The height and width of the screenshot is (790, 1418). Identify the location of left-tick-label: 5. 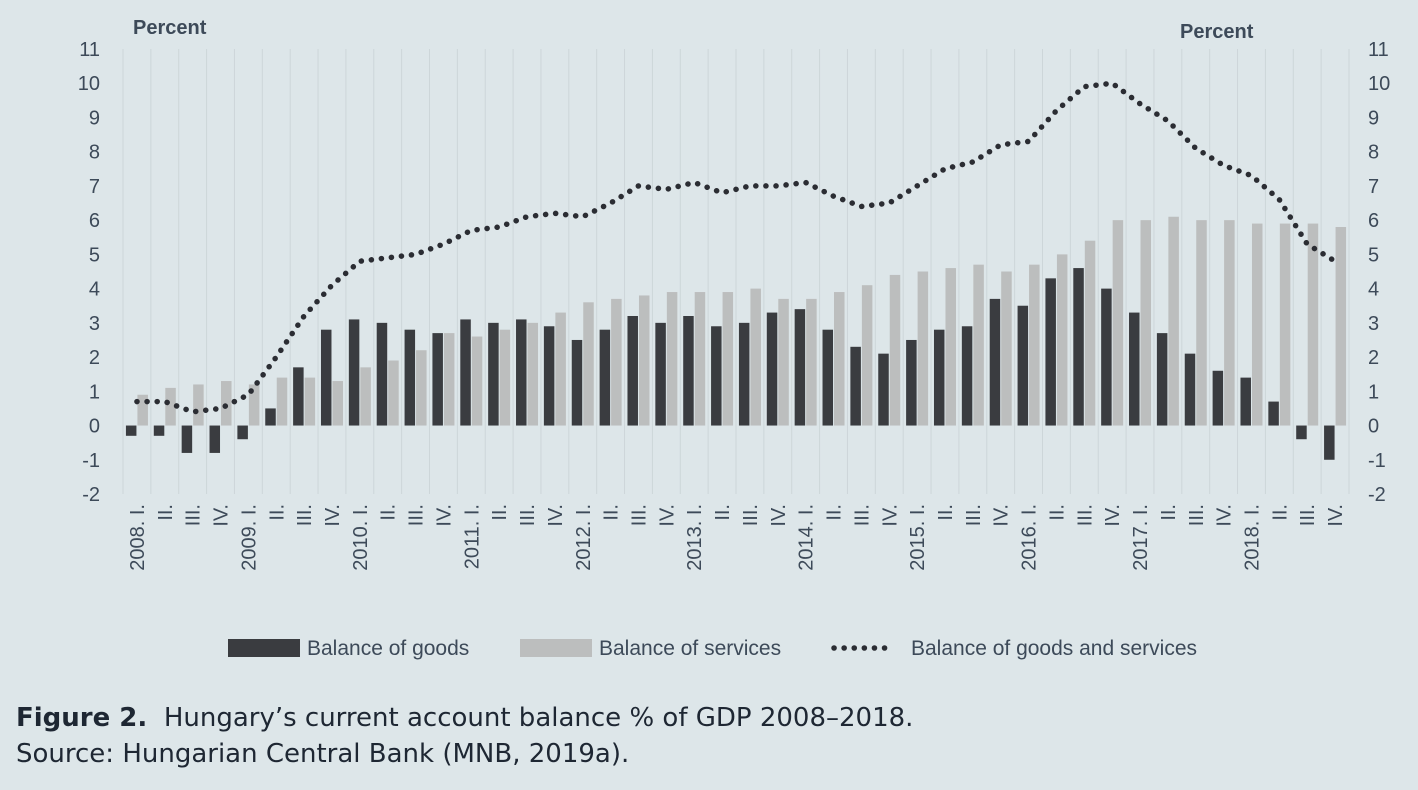
(94, 255).